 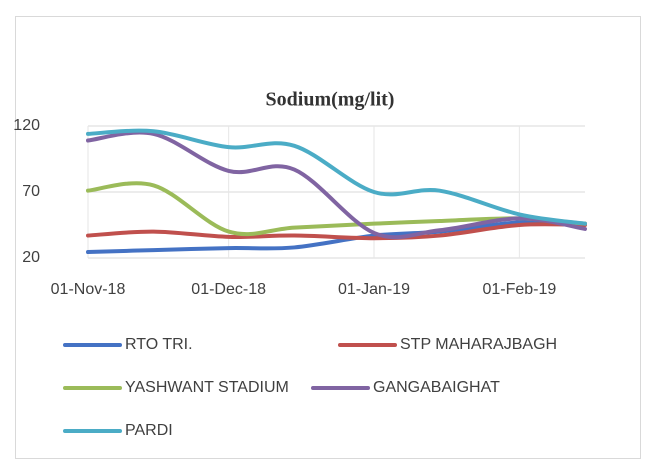 I want to click on x-tick-label: 01-Feb-19, so click(x=519, y=289).